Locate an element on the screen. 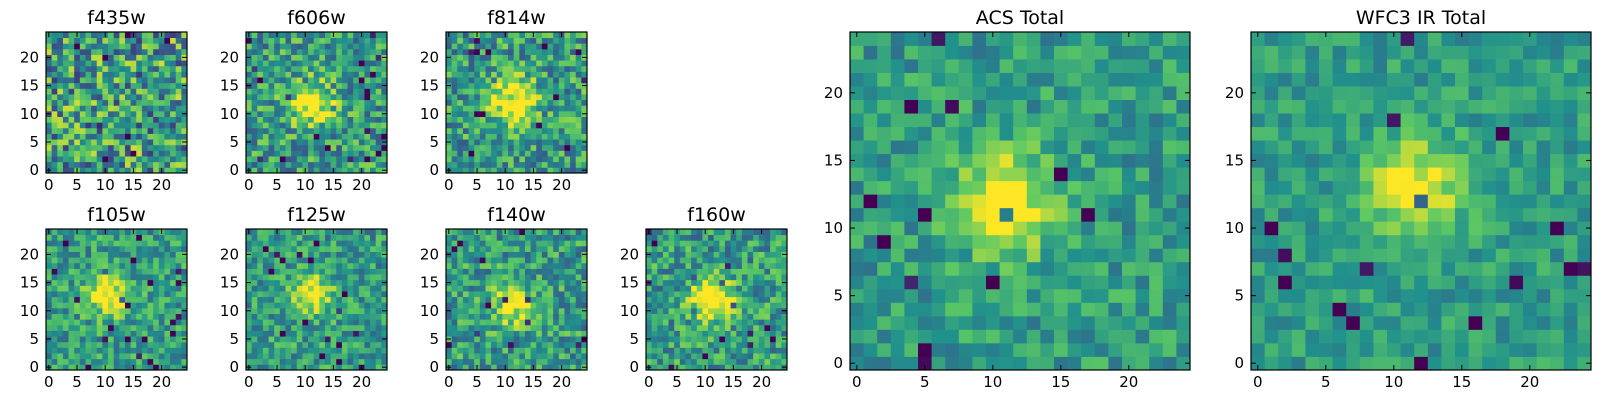 Image resolution: width=1600 pixels, height=400 pixels. x-tick-label: 15 is located at coordinates (333, 382).